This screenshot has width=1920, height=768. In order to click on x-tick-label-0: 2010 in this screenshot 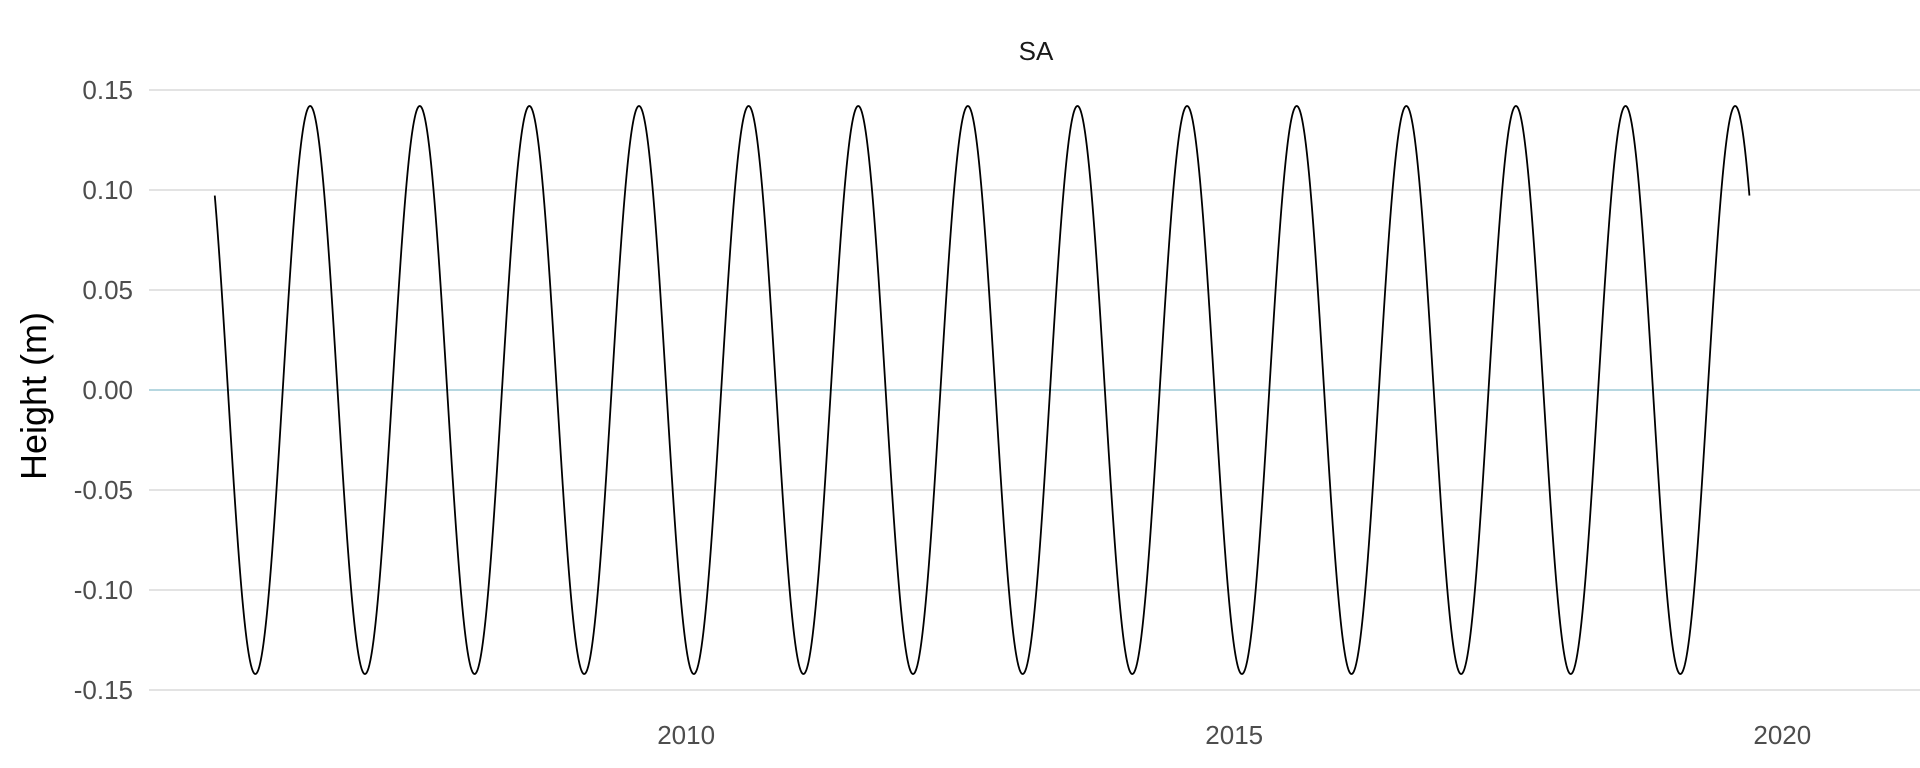, I will do `click(686, 735)`.